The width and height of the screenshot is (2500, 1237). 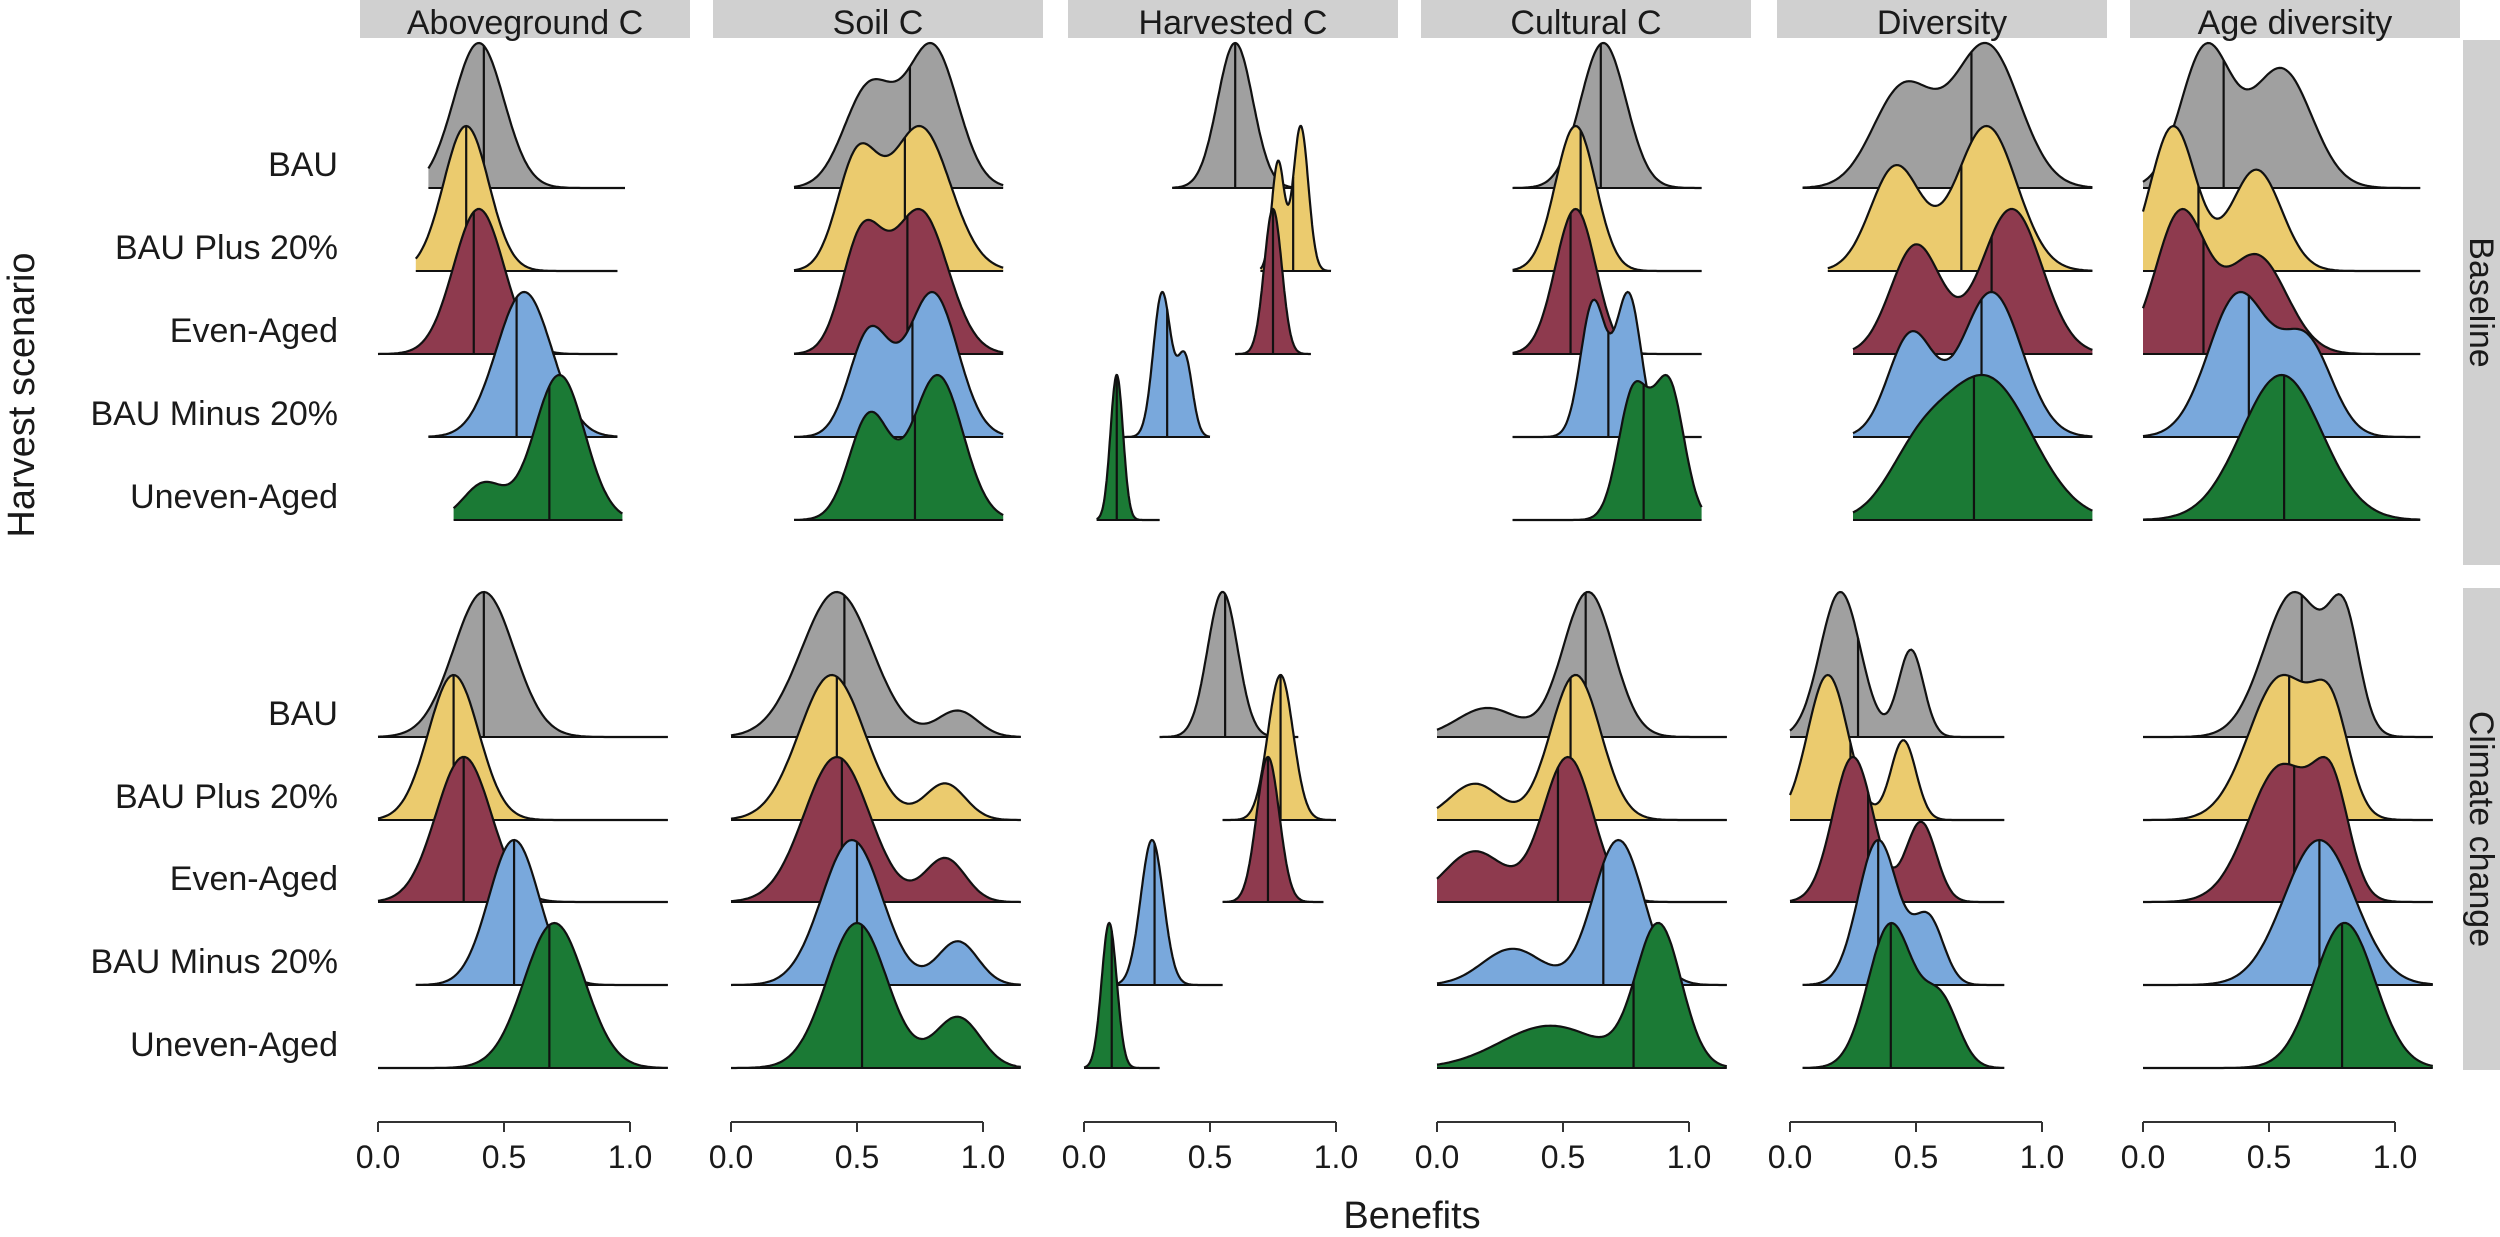 I want to click on panel-baseline-soil-c, so click(x=898, y=281).